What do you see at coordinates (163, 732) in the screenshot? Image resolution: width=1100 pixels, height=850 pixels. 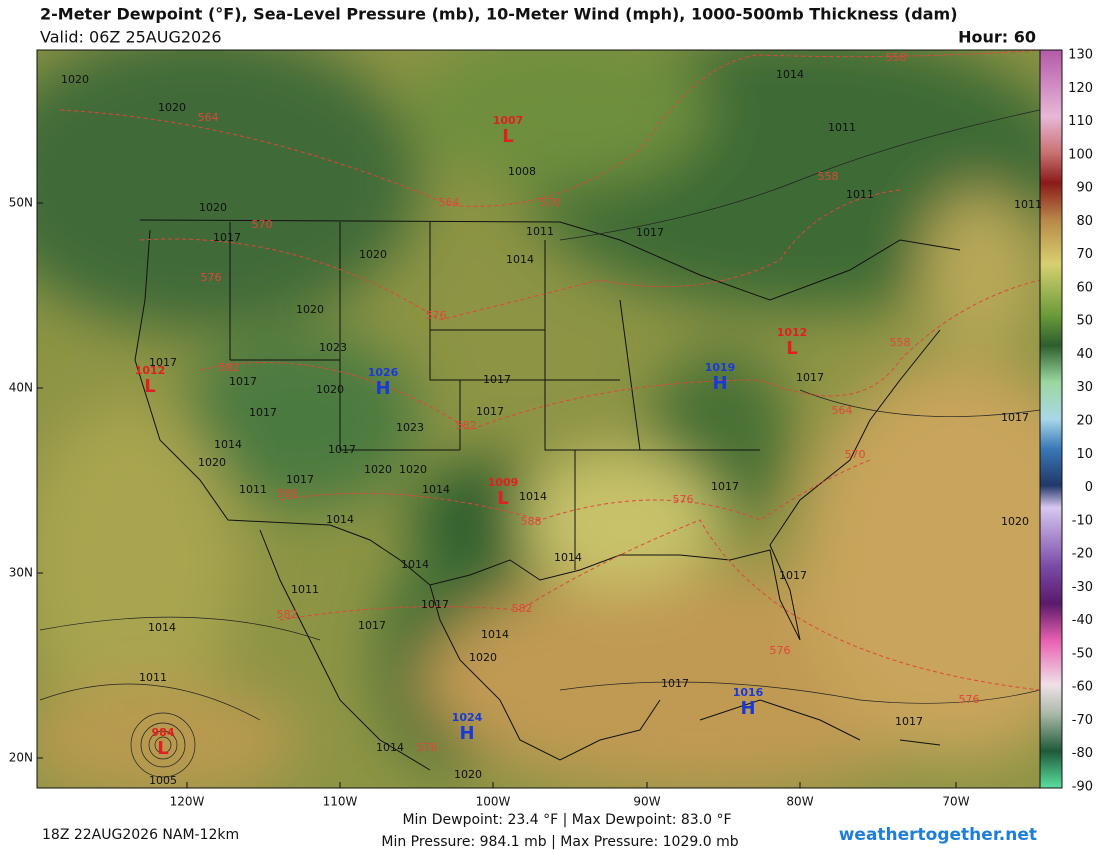 I see `center-value: 984` at bounding box center [163, 732].